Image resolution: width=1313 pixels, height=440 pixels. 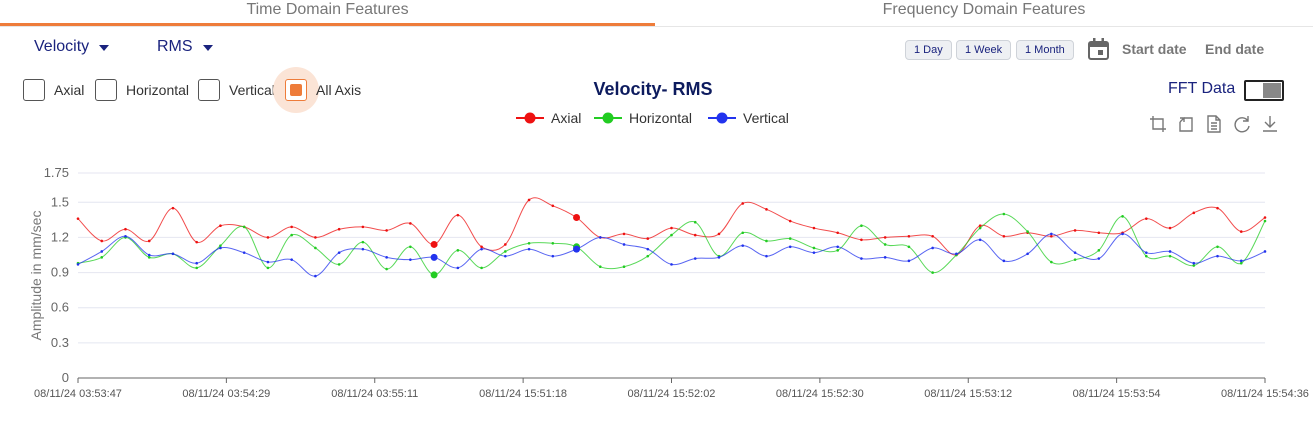 I want to click on legend-marker-axial, so click(x=530, y=118).